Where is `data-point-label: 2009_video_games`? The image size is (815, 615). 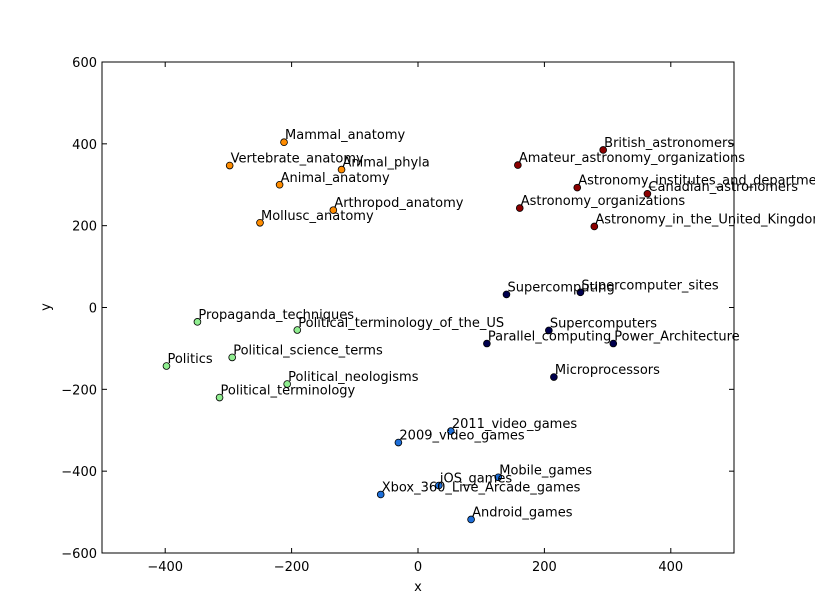
data-point-label: 2009_video_games is located at coordinates (461, 436).